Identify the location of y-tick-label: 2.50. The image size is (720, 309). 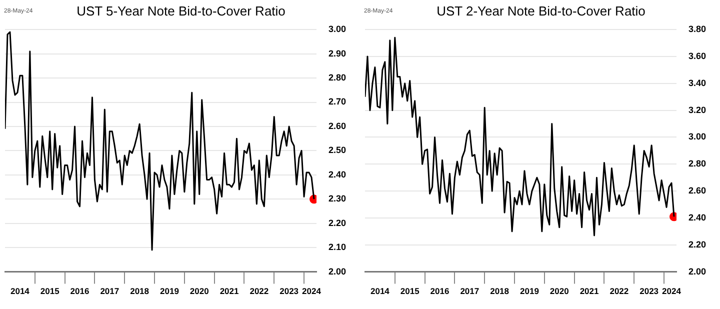
(337, 150).